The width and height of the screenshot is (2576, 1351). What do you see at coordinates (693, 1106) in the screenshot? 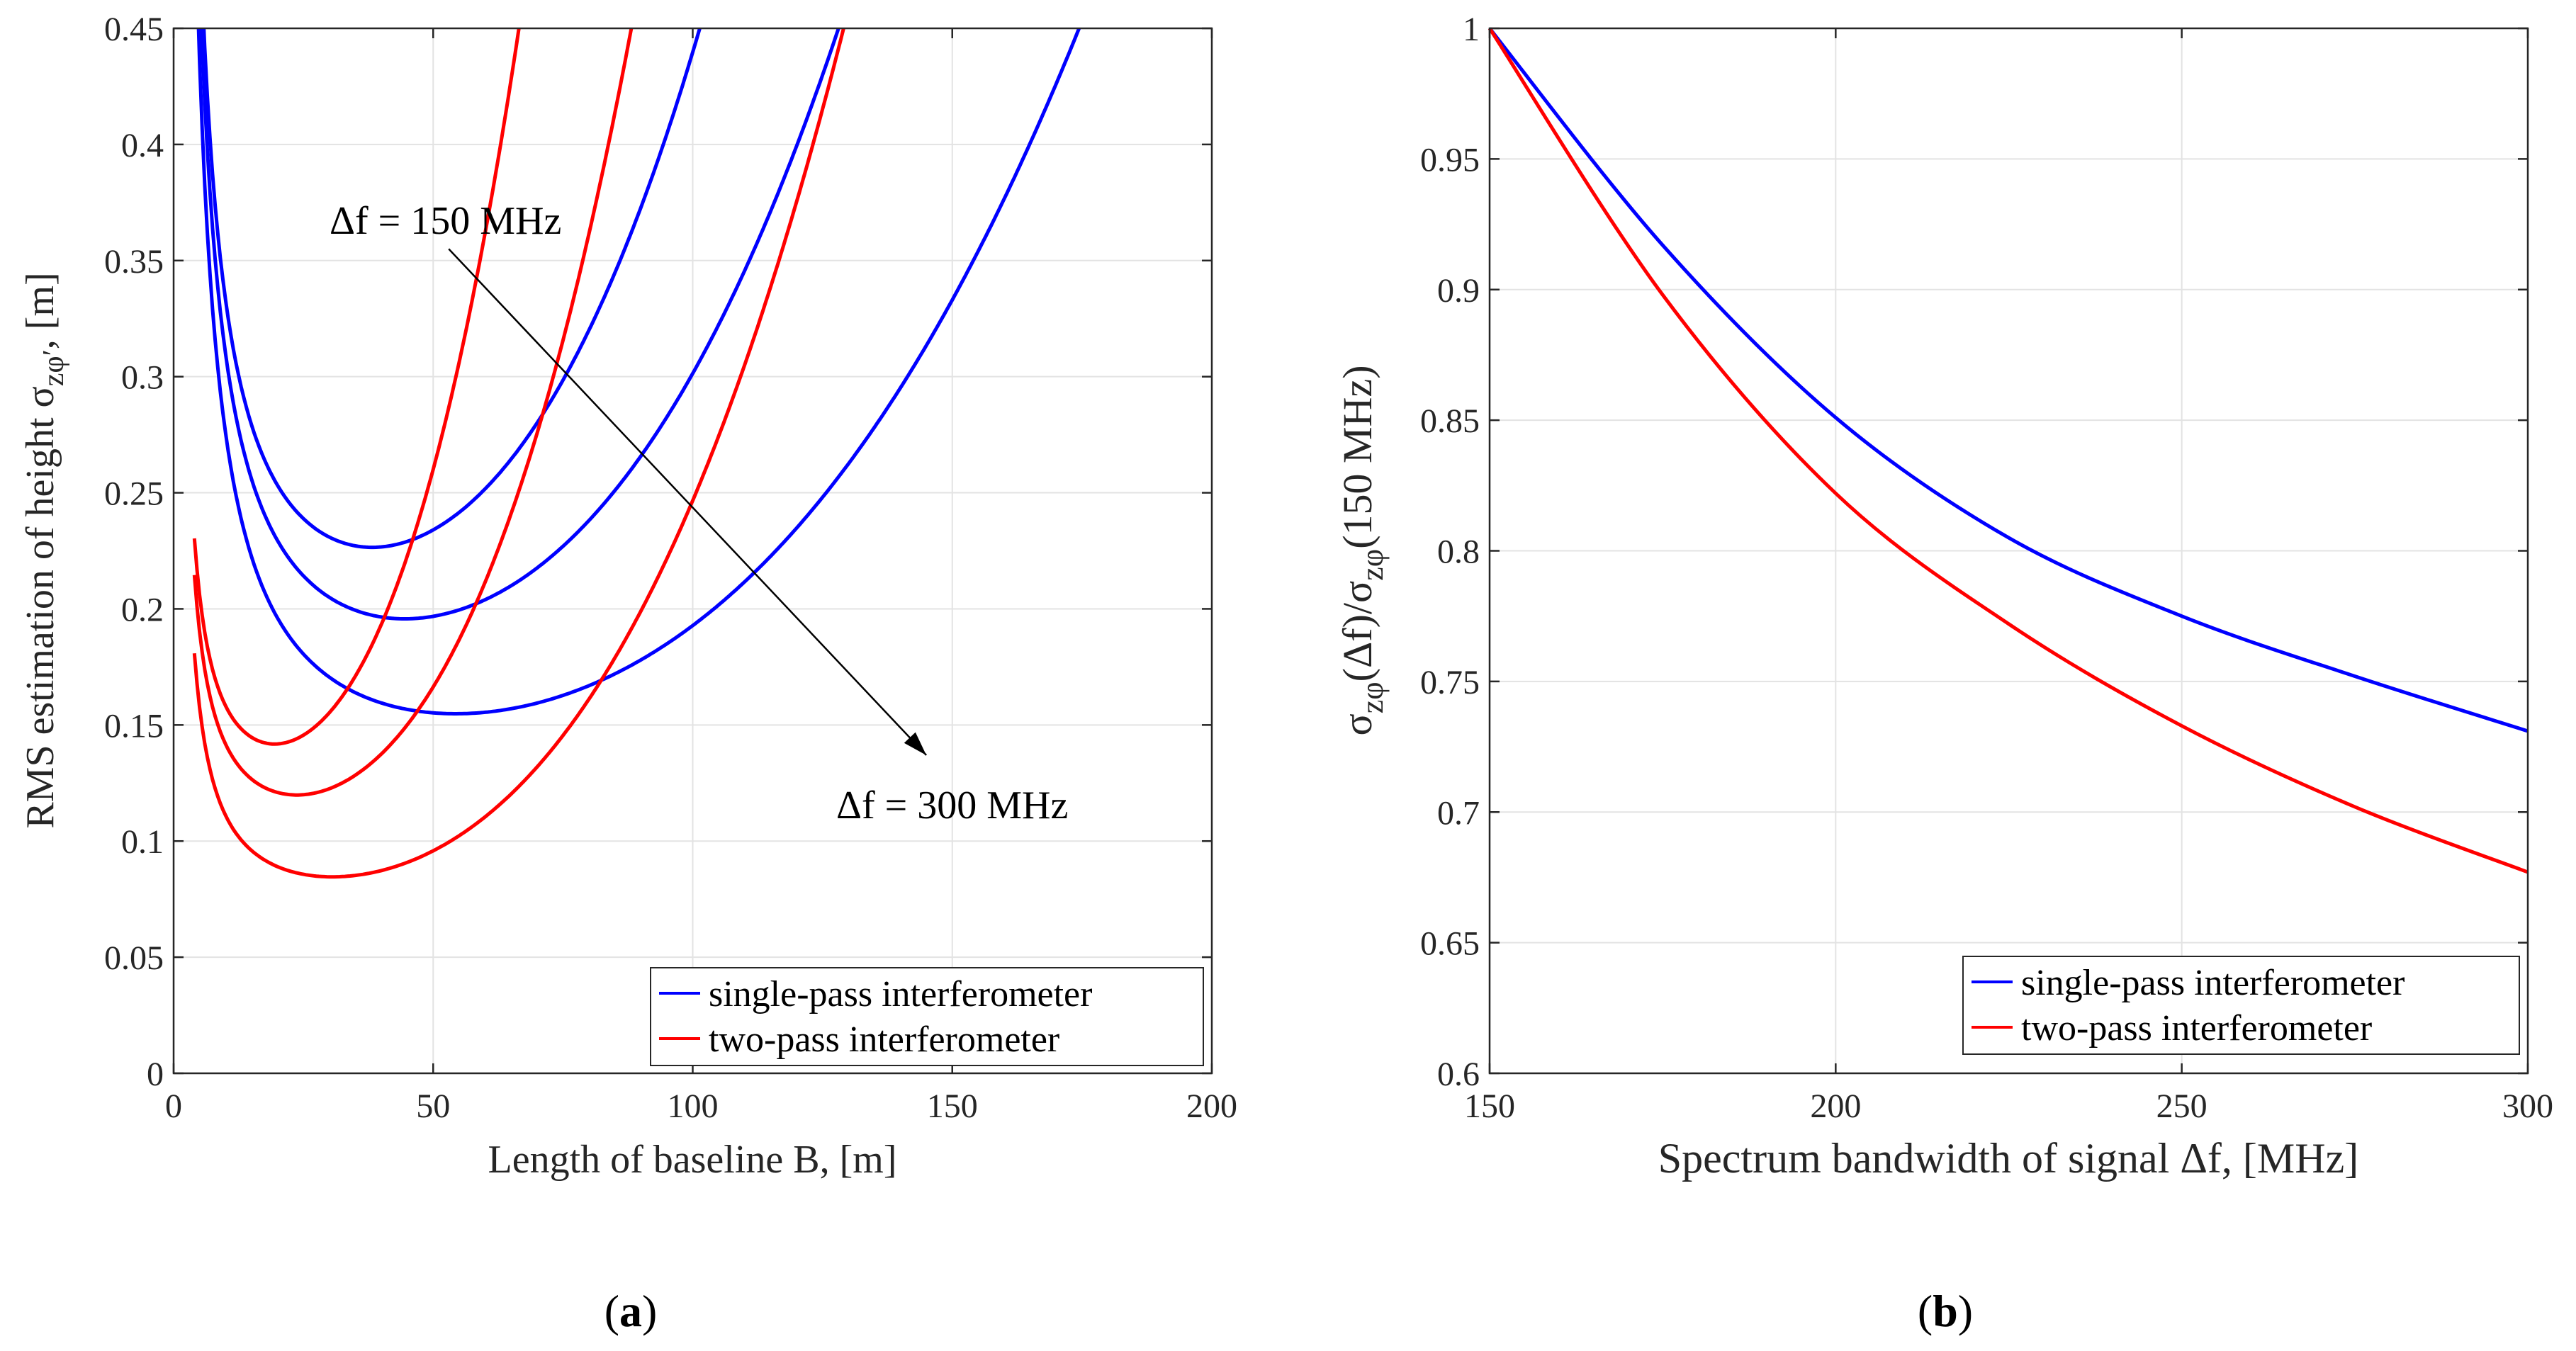
I see `panel-a-xtick-label: 100` at bounding box center [693, 1106].